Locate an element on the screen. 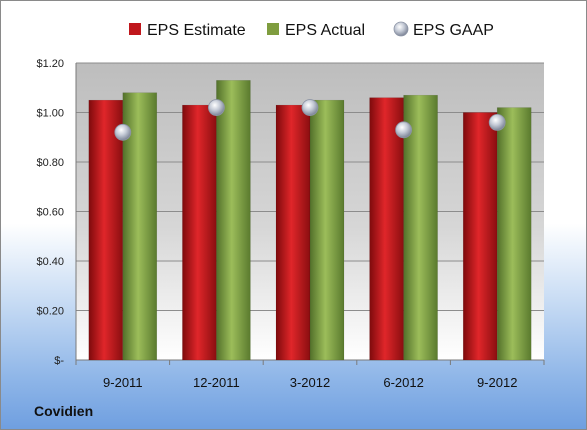 The width and height of the screenshot is (587, 430). y-tick-label: $0.40 is located at coordinates (50, 262).